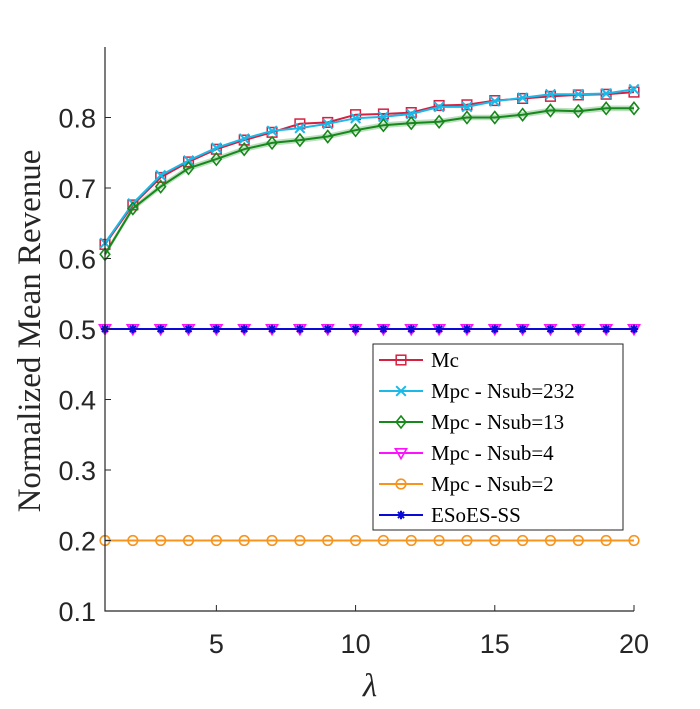 Image resolution: width=700 pixels, height=709 pixels. I want to click on legend-item-mpc-nsub-232: Mpc - Nsub=232, so click(477, 391).